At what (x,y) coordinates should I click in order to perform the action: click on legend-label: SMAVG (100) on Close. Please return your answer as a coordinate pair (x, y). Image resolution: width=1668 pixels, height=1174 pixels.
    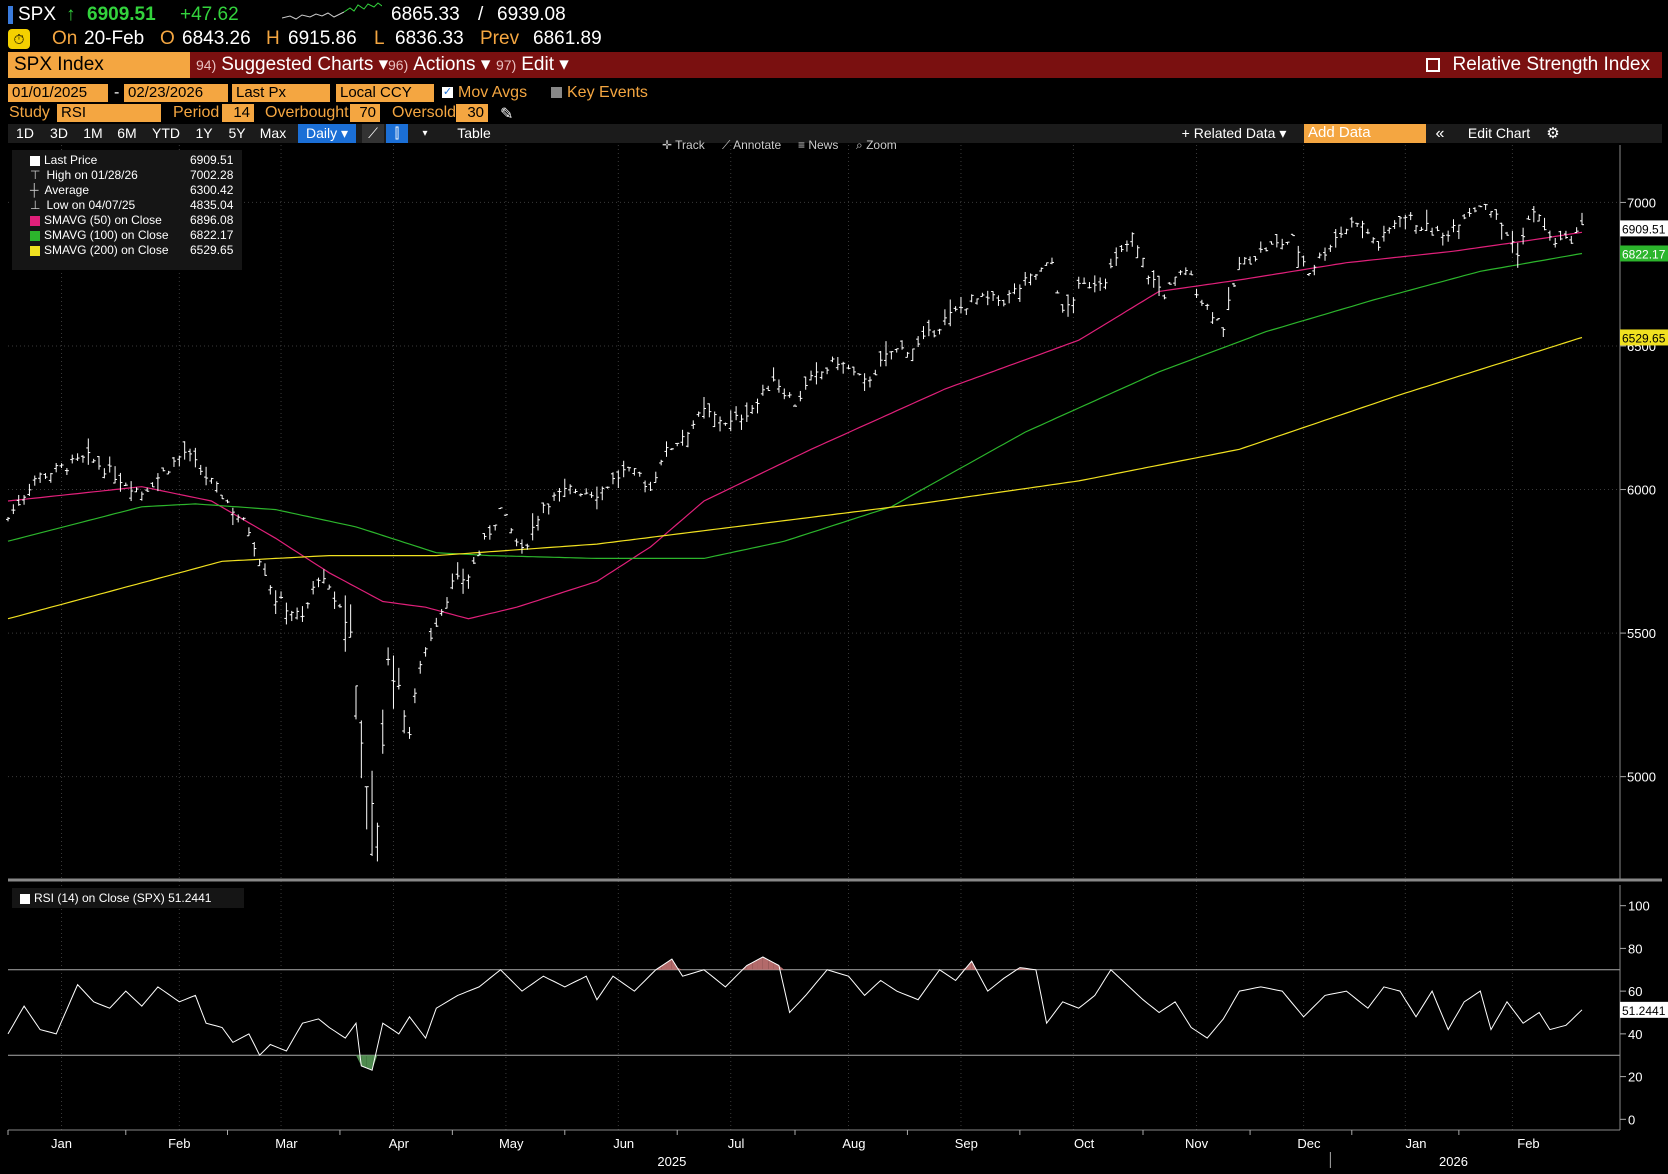
    Looking at the image, I should click on (106, 235).